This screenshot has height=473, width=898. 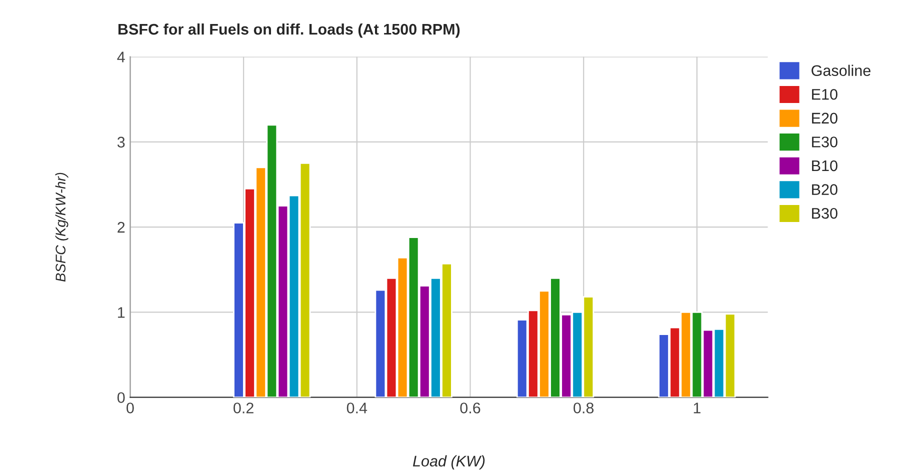 What do you see at coordinates (825, 166) in the screenshot?
I see `legend-label: B10` at bounding box center [825, 166].